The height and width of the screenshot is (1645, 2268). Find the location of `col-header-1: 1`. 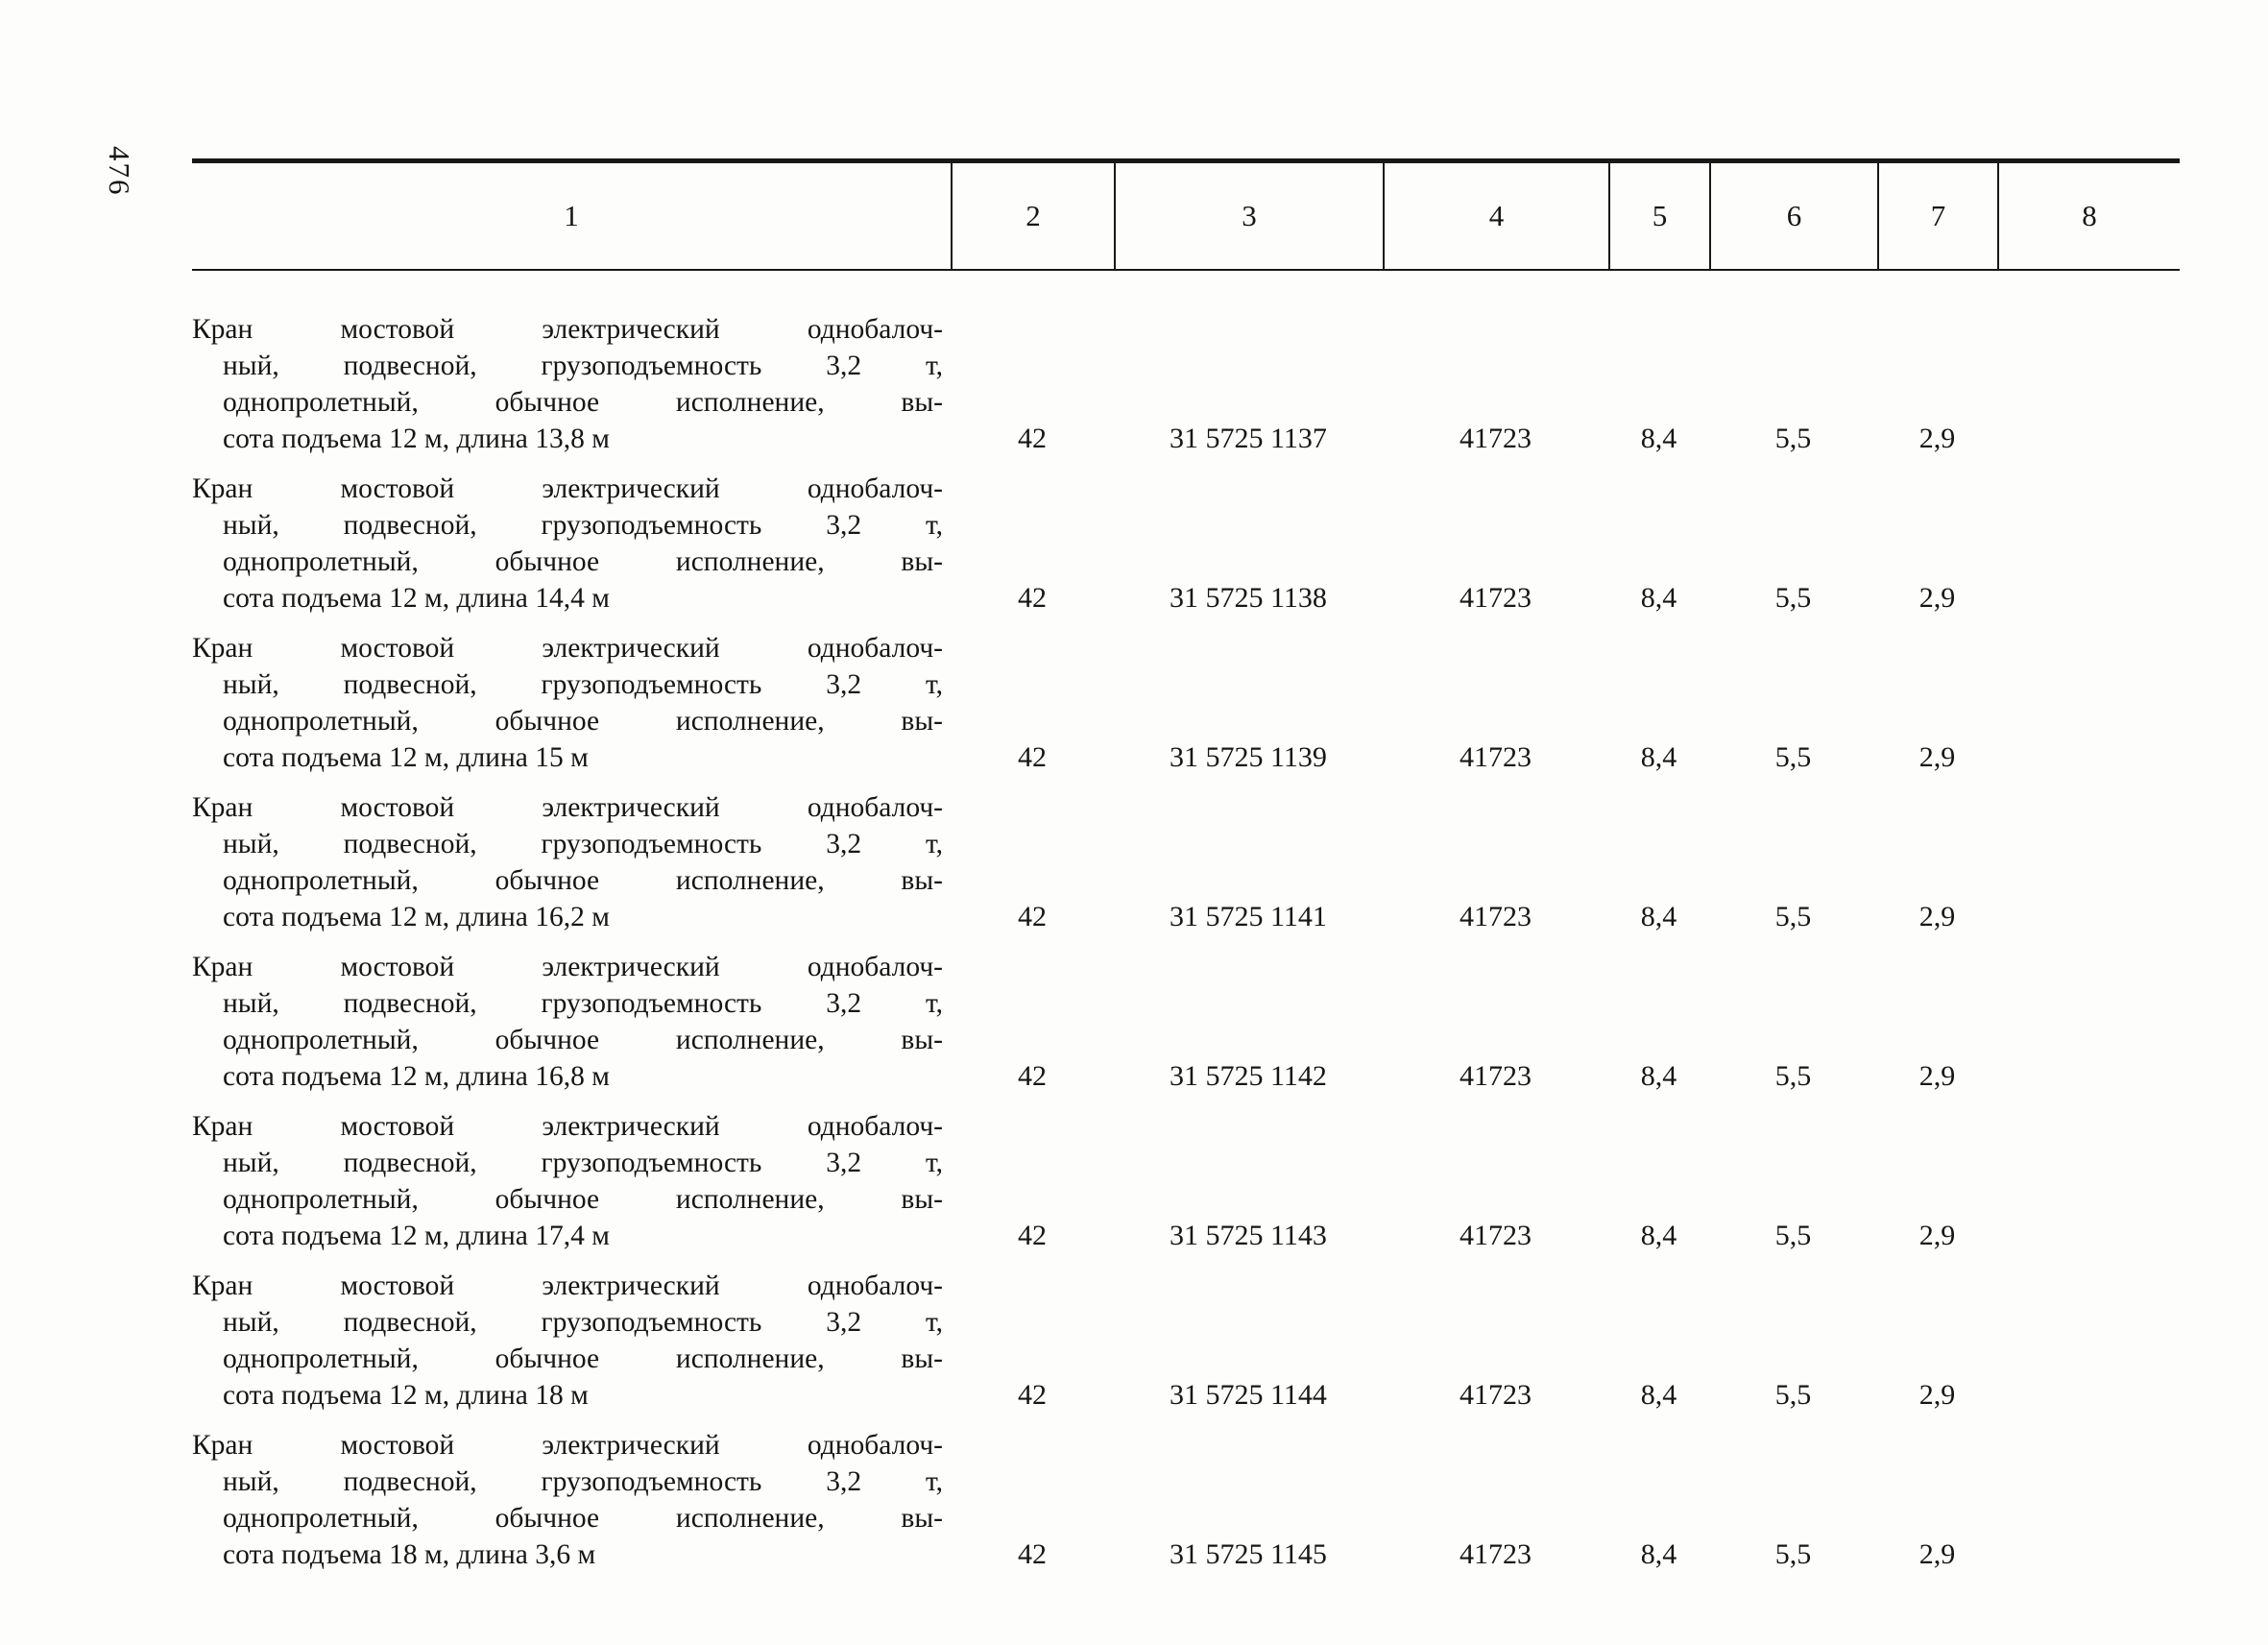

col-header-1: 1 is located at coordinates (571, 216).